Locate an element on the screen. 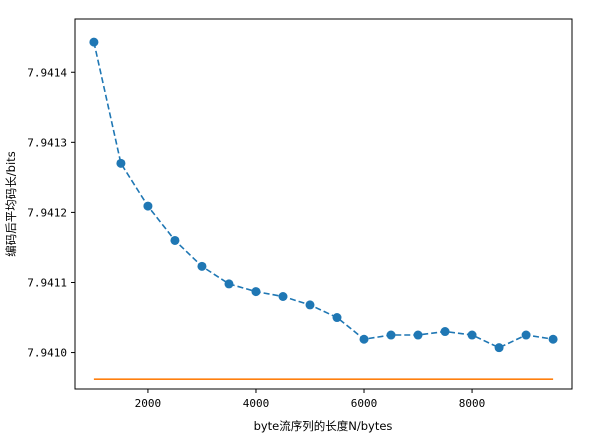  y-tick-label: 7.9413 is located at coordinates (47, 142).